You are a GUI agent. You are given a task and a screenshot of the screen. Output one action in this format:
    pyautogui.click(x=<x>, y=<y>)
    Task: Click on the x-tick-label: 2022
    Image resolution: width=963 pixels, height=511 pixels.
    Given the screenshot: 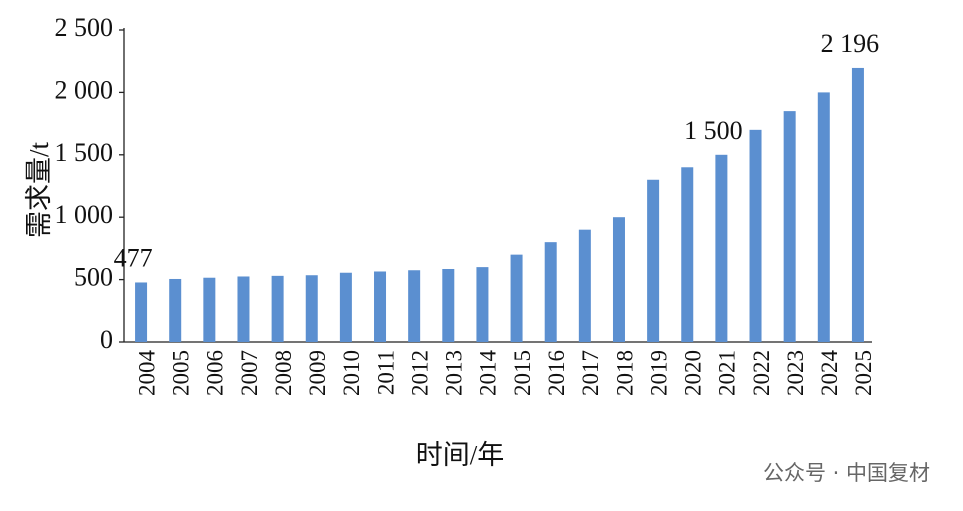 What is the action you would take?
    pyautogui.click(x=761, y=373)
    